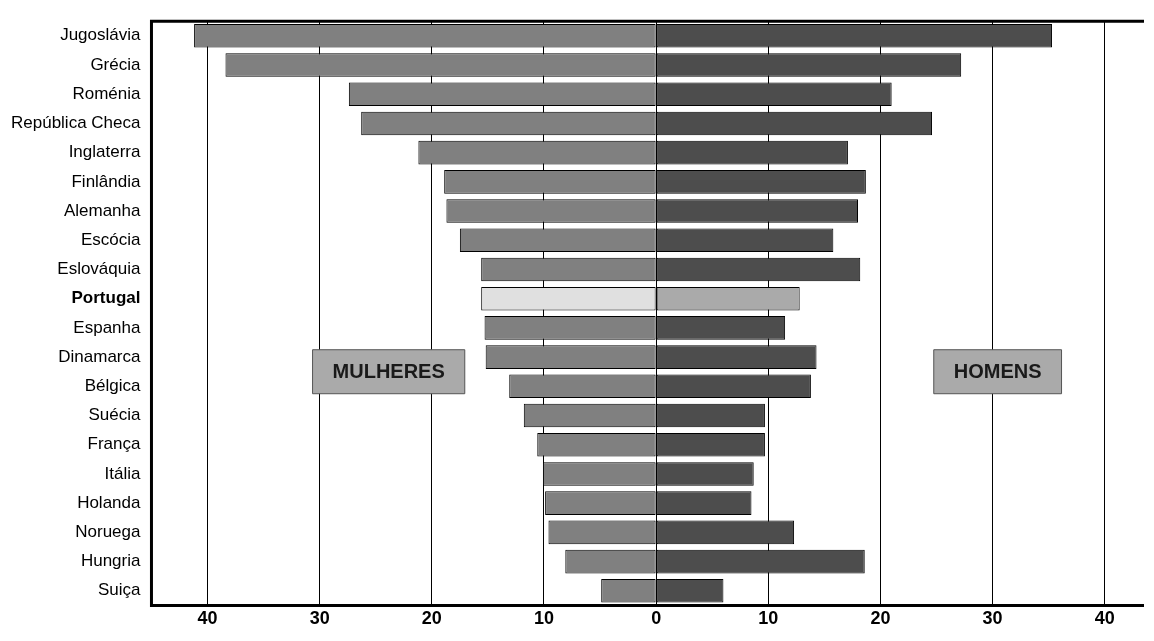 The height and width of the screenshot is (641, 1154). I want to click on y-tick-label: Eslováquia, so click(99, 269).